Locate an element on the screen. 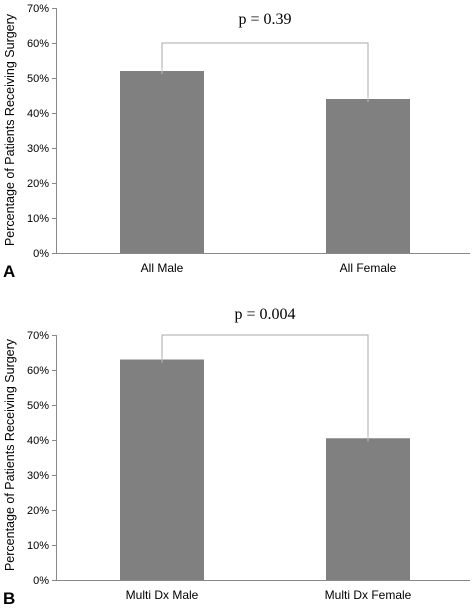  category-label: All Male is located at coordinates (162, 268).